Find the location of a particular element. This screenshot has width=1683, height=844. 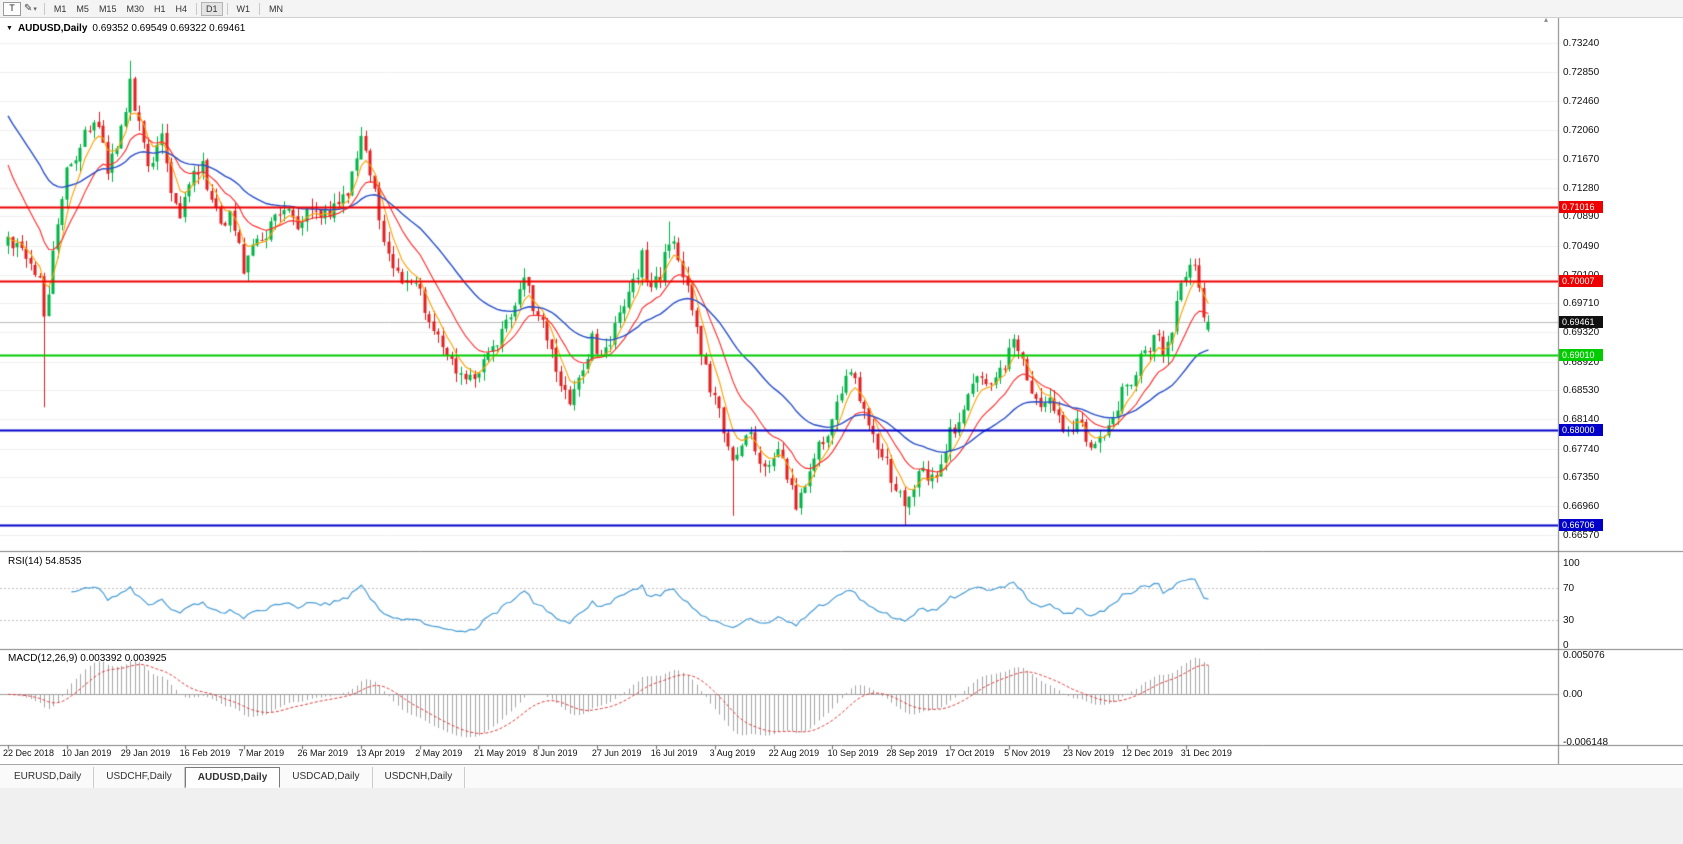

date-axis-label: 21 May 2019 is located at coordinates (500, 753).